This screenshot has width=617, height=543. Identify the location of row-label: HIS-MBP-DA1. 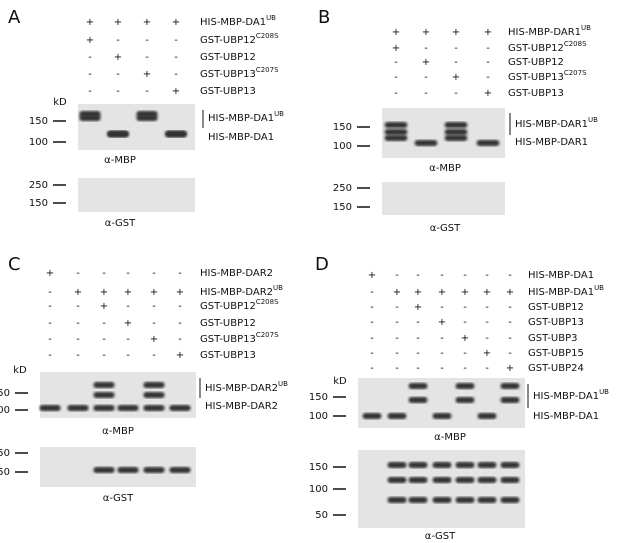
(561, 275).